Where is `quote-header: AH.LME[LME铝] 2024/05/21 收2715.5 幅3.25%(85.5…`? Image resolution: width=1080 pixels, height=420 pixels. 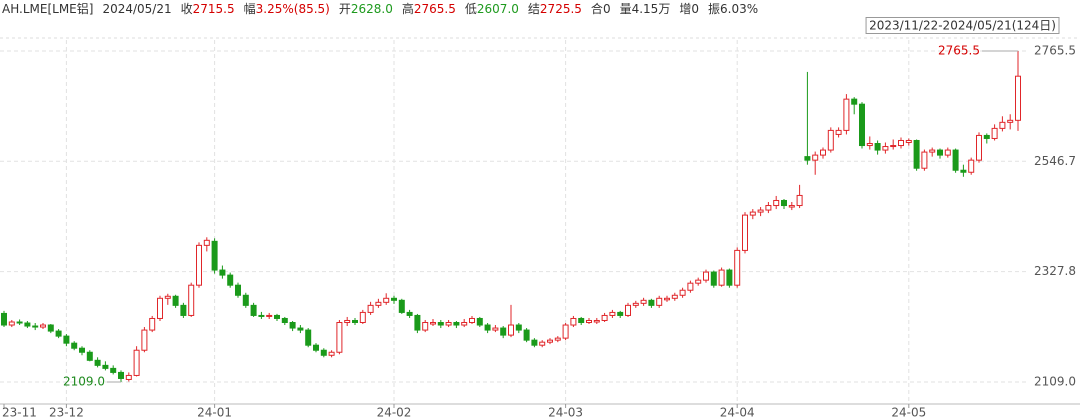
quote-header: AH.LME[LME铝] 2024/05/21 收2715.5 幅3.25%(85.5… is located at coordinates (384, 9).